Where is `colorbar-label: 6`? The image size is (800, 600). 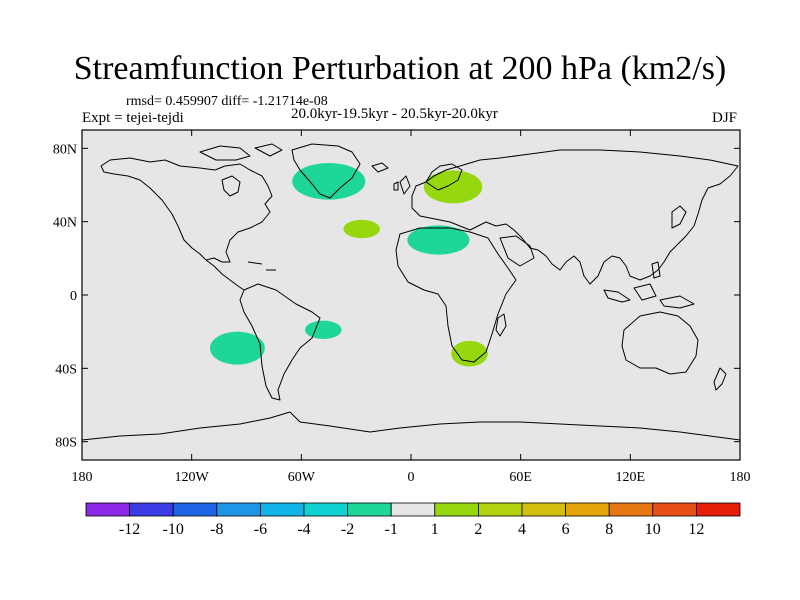 colorbar-label: 6 is located at coordinates (566, 529).